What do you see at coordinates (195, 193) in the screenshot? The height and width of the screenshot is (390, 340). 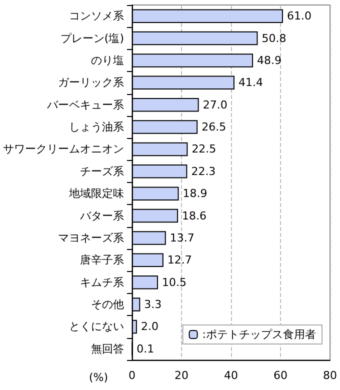 I see `data-label: 18.9` at bounding box center [195, 193].